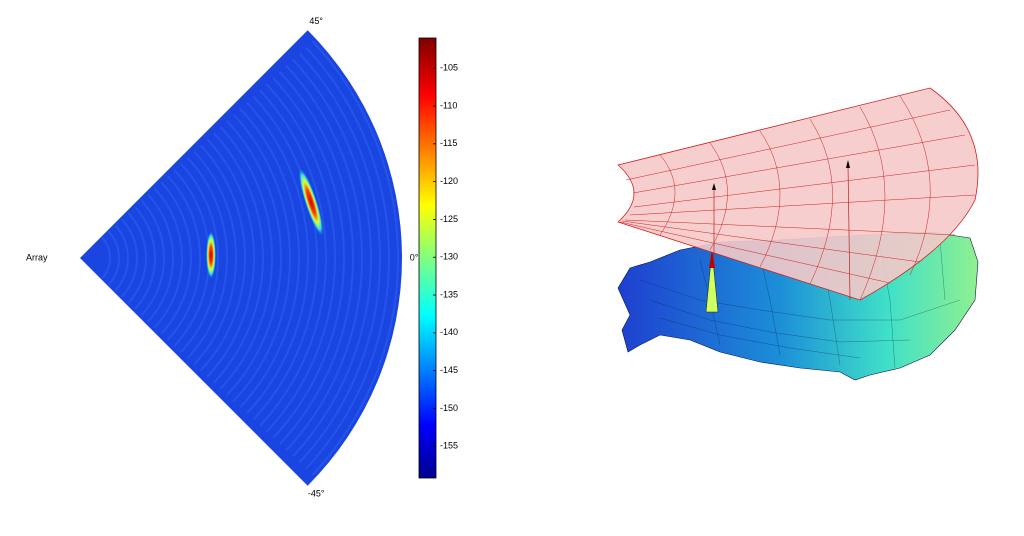  I want to click on theta-tick-label: 45°, so click(316, 21).